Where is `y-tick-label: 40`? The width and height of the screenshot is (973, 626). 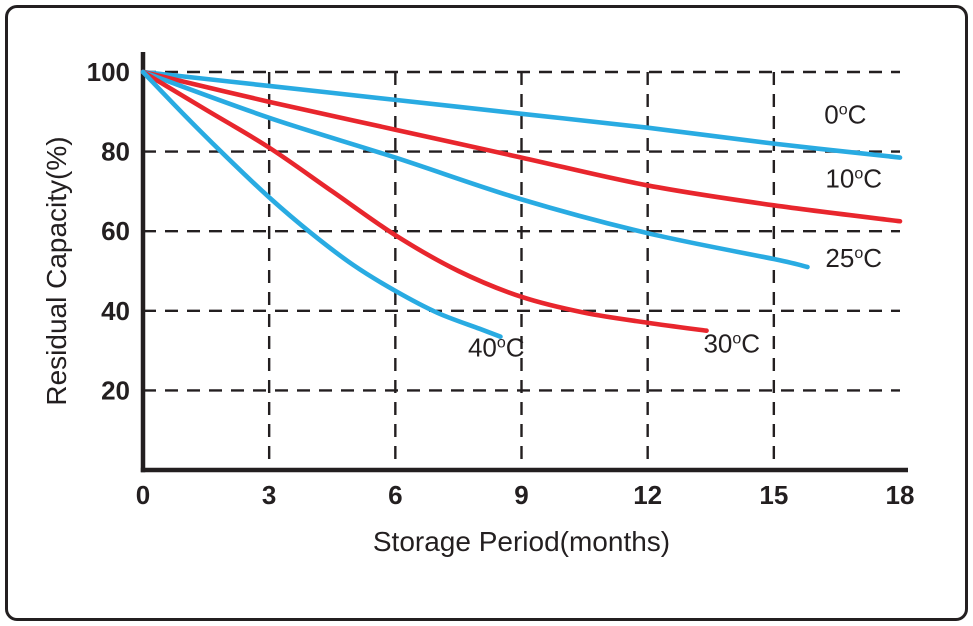 y-tick-label: 40 is located at coordinates (115, 311).